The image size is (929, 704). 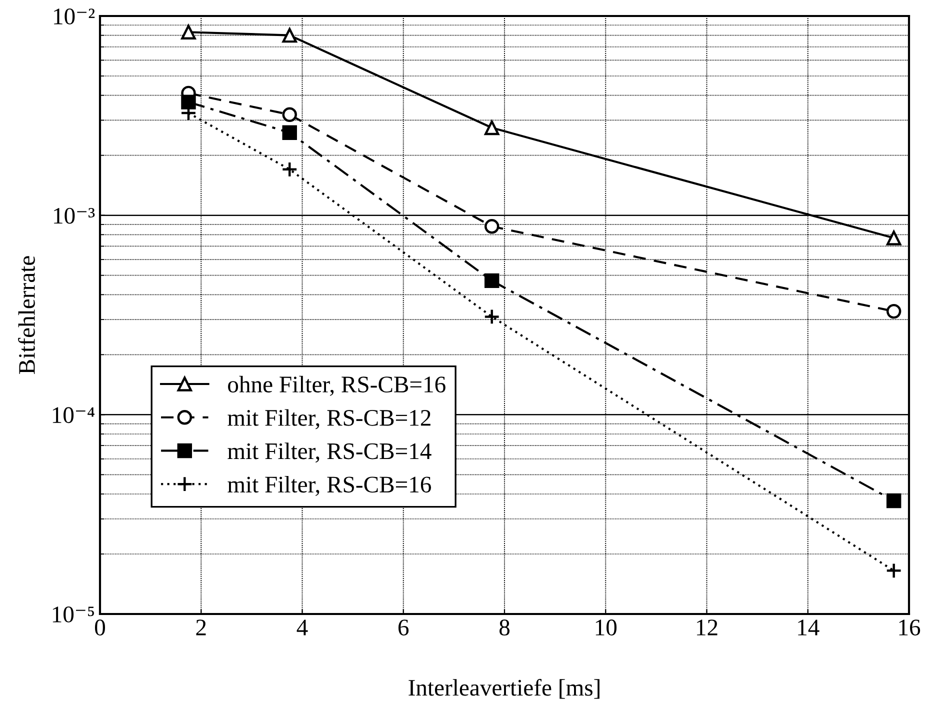 What do you see at coordinates (100, 628) in the screenshot?
I see `x-tick-label: 0` at bounding box center [100, 628].